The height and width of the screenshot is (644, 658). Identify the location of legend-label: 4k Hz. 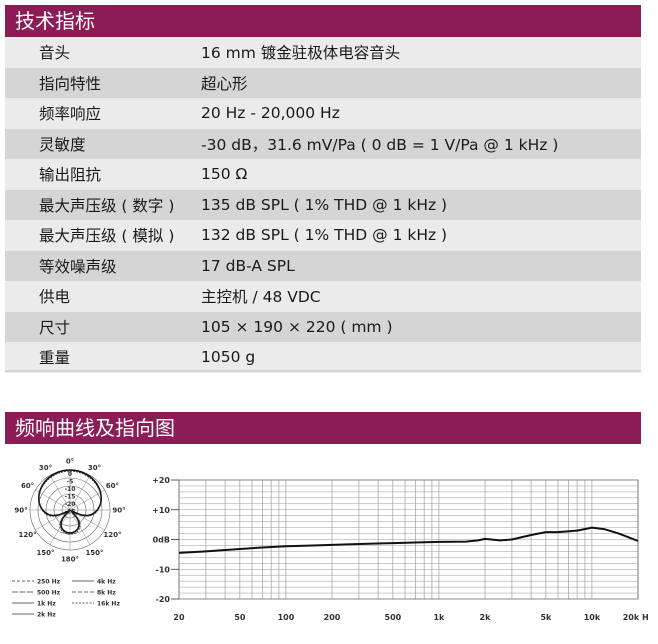
(106, 582).